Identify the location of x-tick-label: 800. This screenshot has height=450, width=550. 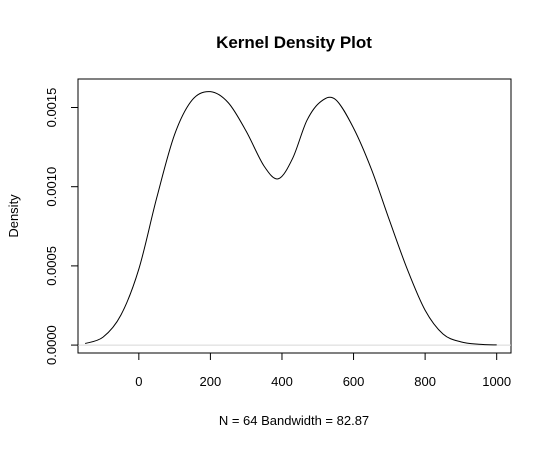
(425, 381).